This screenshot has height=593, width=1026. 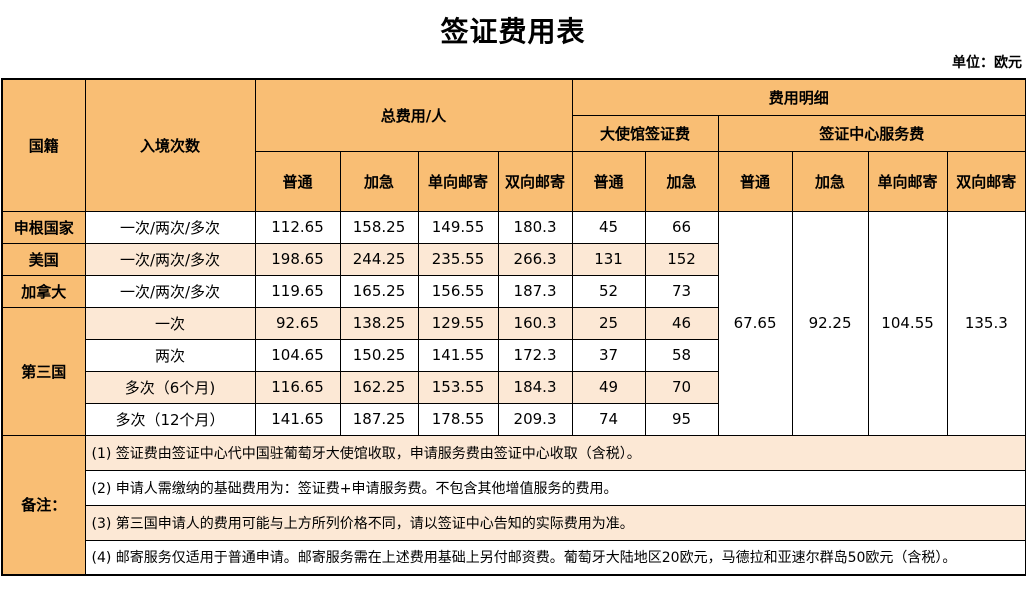 What do you see at coordinates (170, 323) in the screenshot?
I see `cell-entries: 一次` at bounding box center [170, 323].